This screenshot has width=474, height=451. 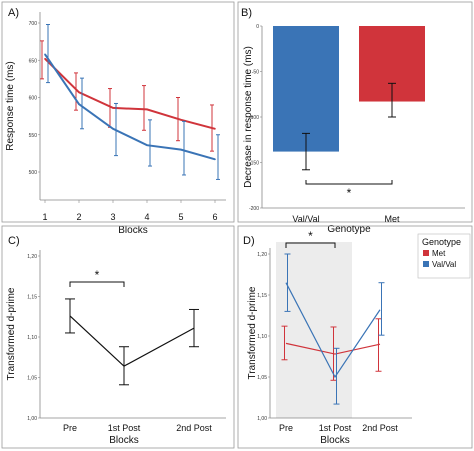 I want to click on legend-title: Genotype, so click(x=441, y=242).